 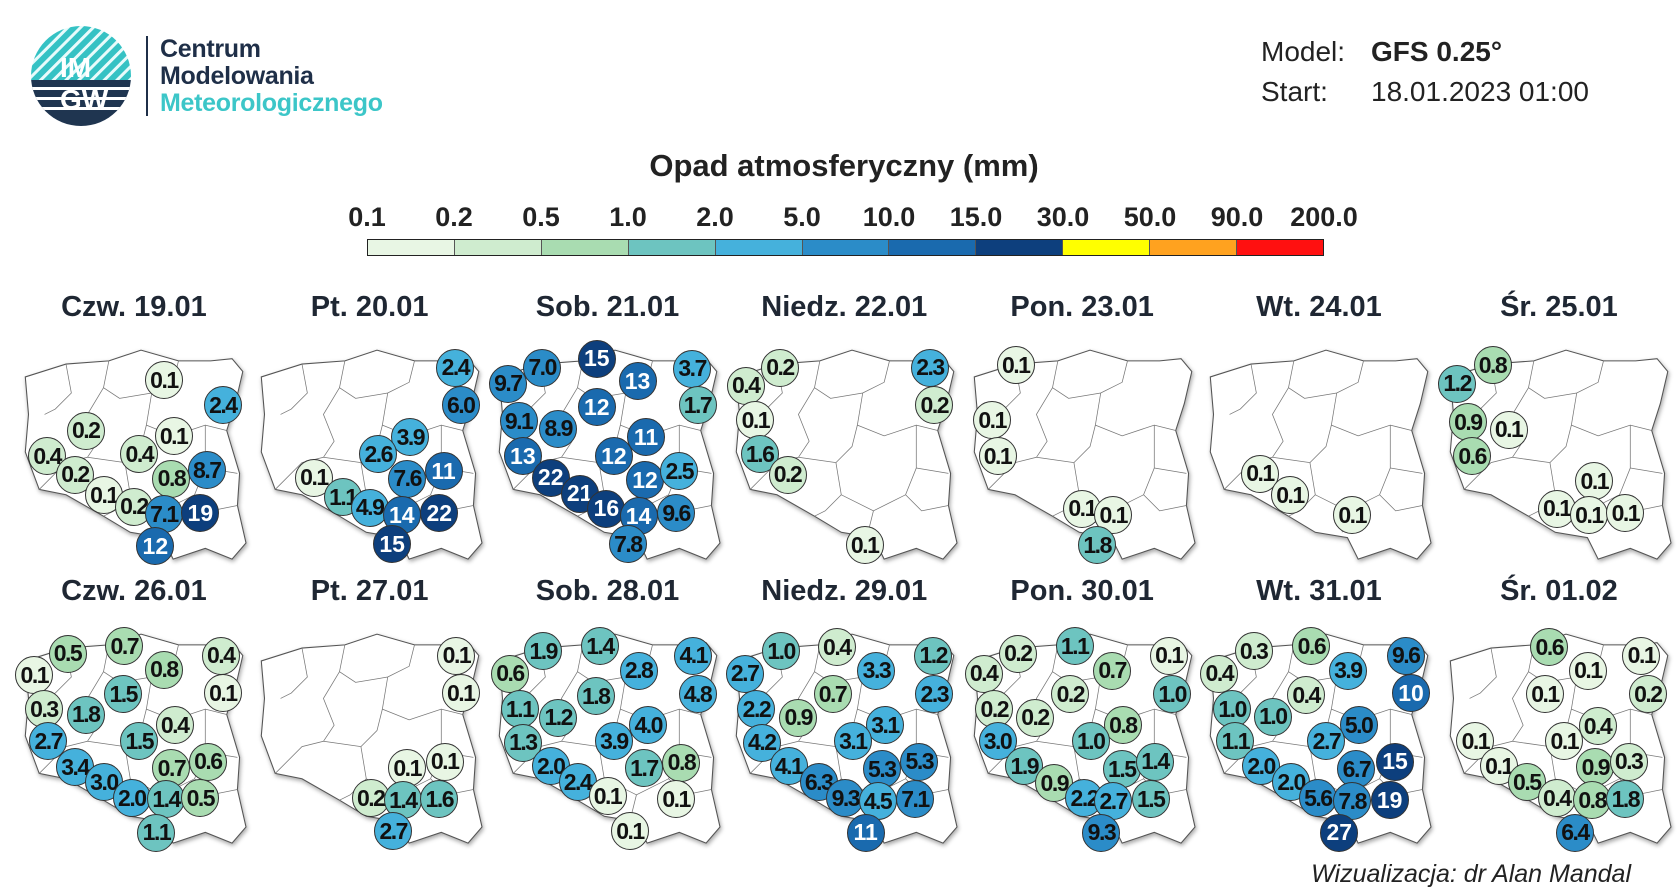 I want to click on day-title: Sob. 28.01, so click(x=607, y=591).